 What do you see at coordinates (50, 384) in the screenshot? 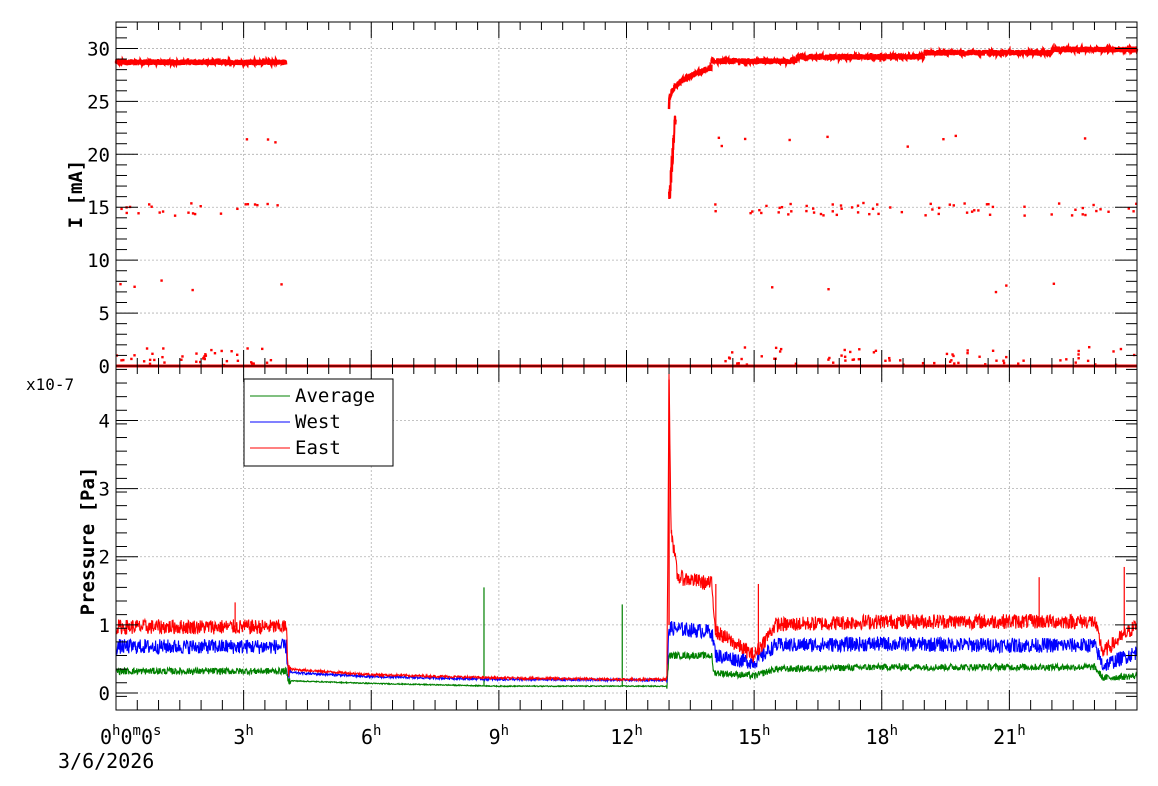
I see `pressure-exponent-label: x10-7` at bounding box center [50, 384].